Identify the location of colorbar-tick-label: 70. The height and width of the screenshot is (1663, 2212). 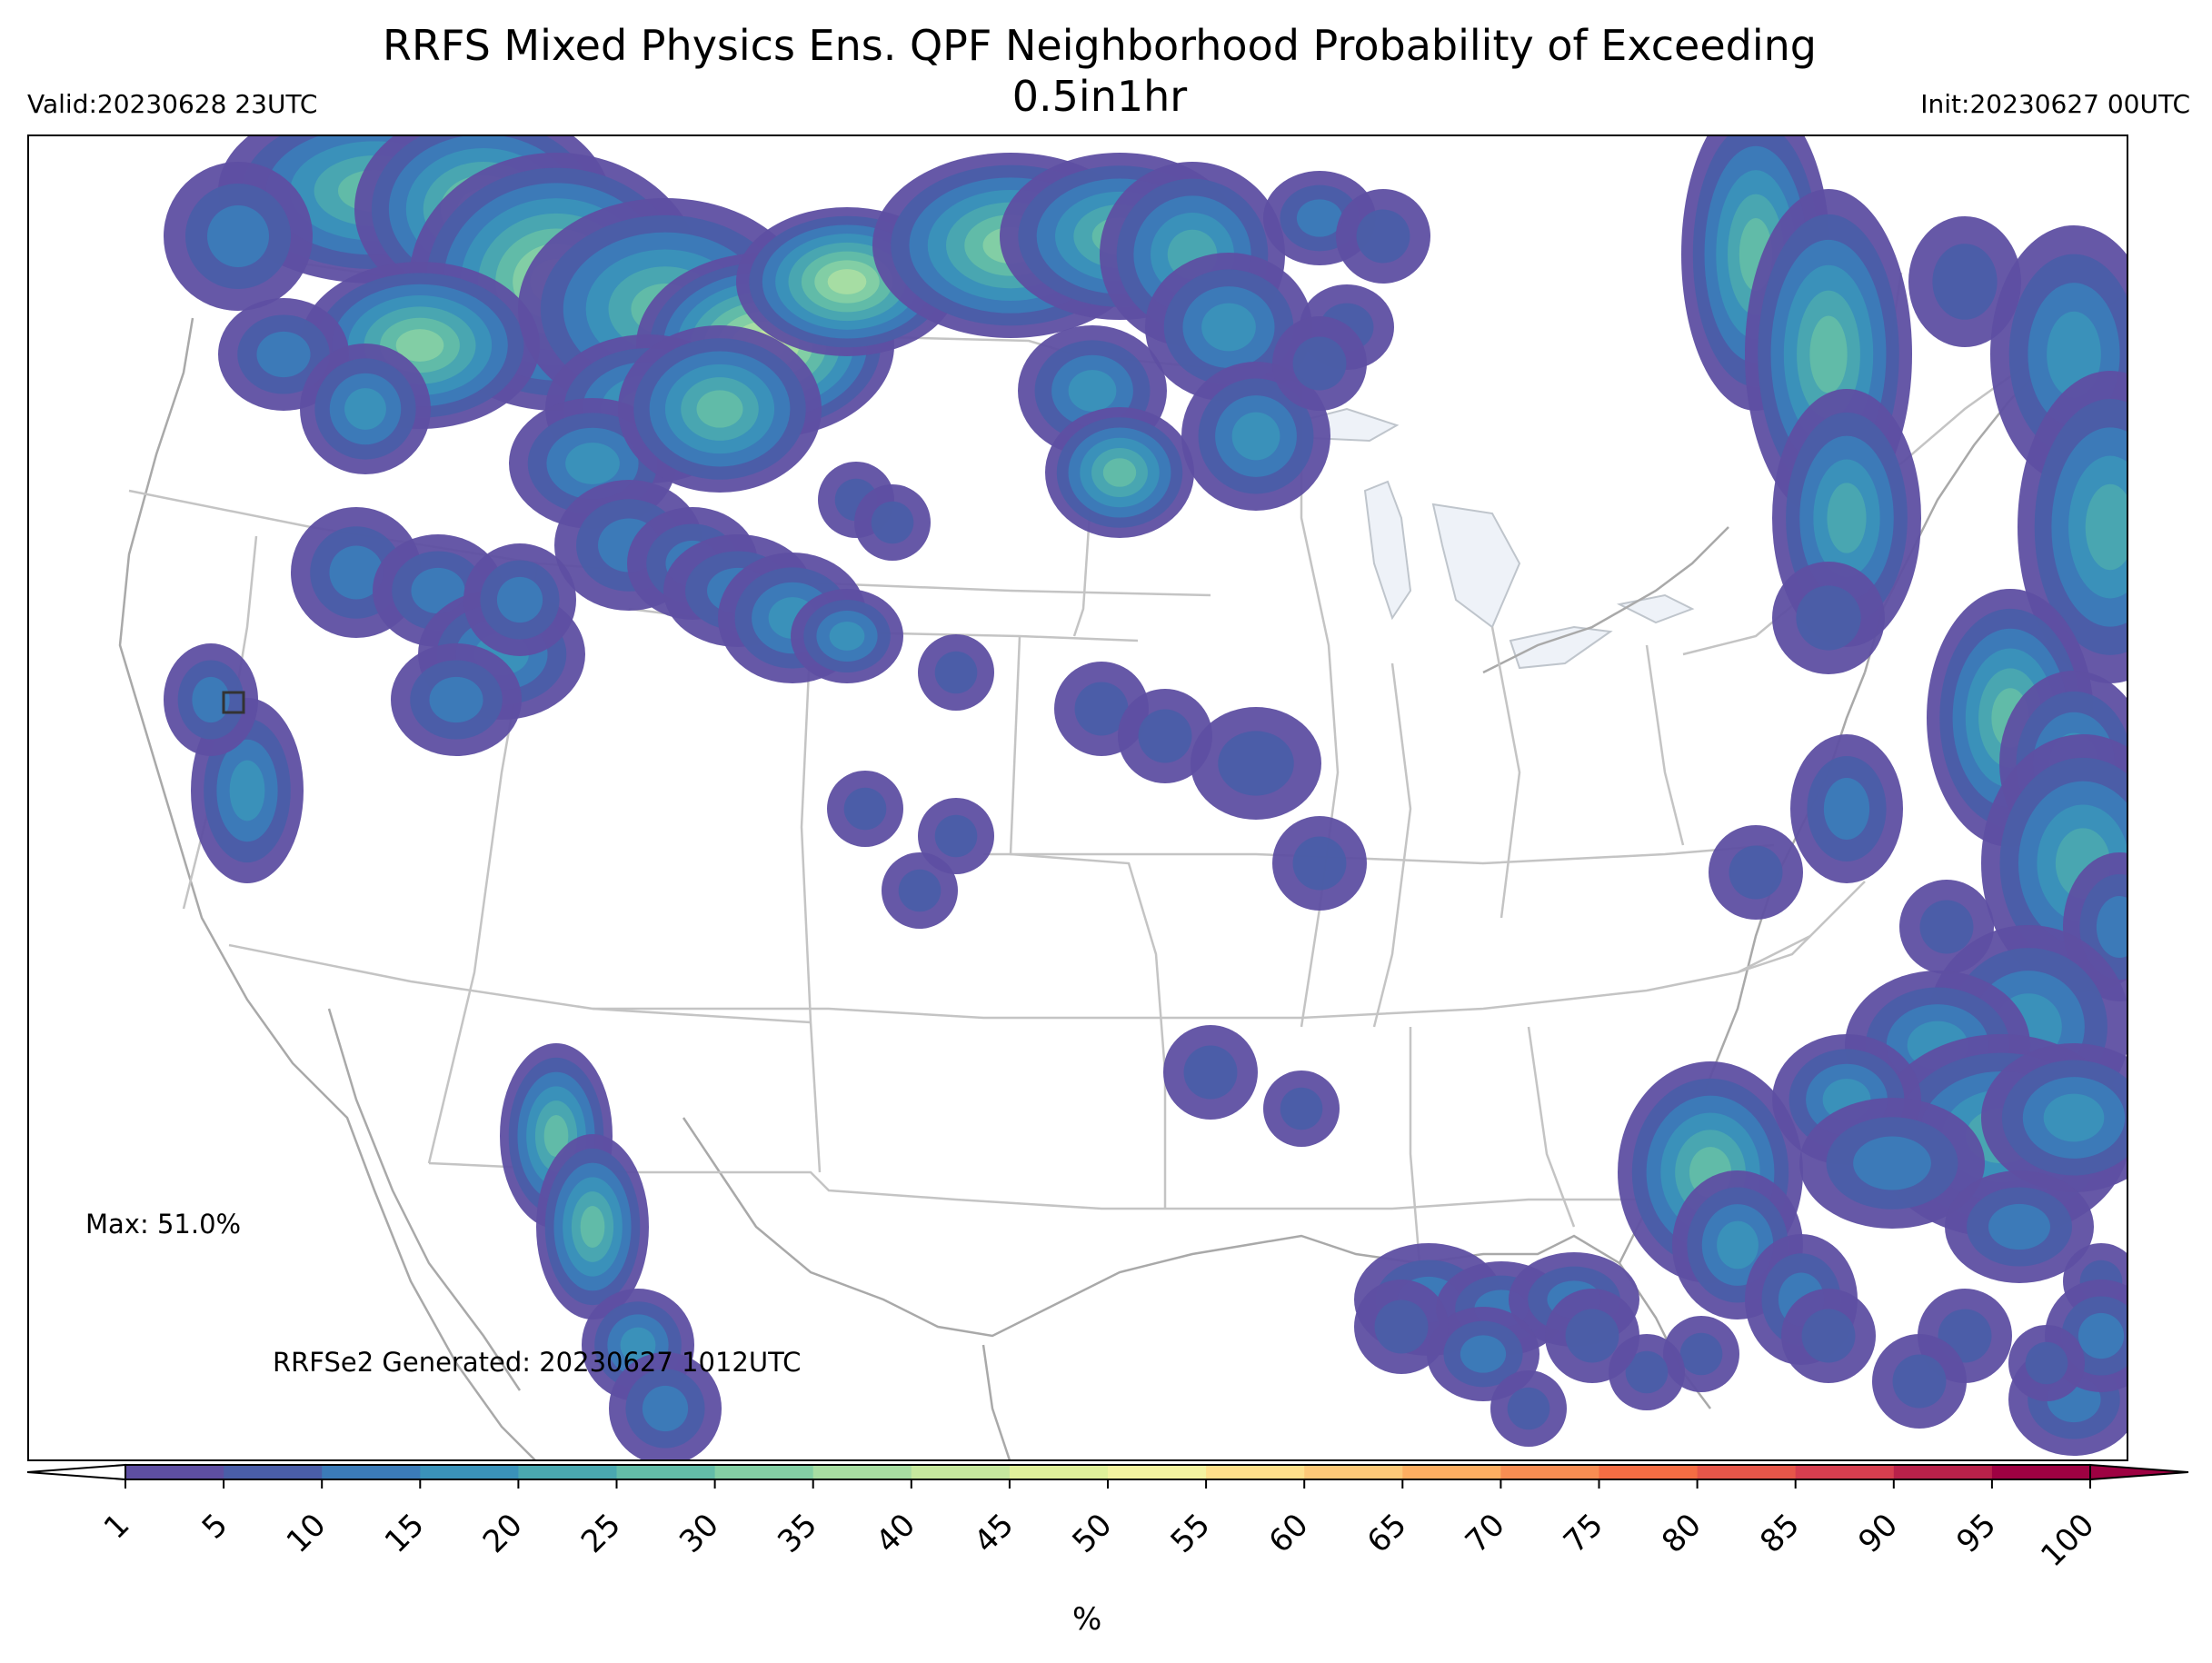
(1485, 1533).